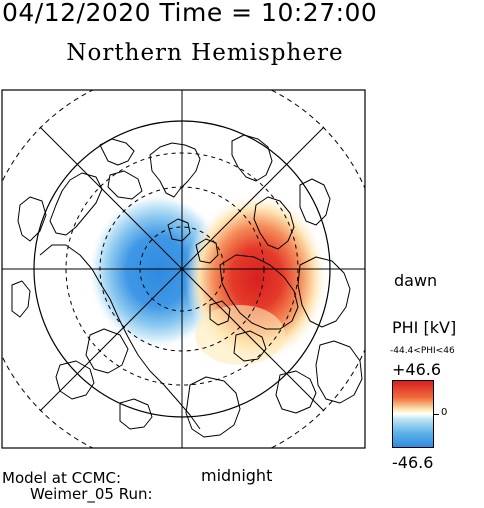  What do you see at coordinates (422, 351) in the screenshot?
I see `legend-range: -44.4<PHI<46` at bounding box center [422, 351].